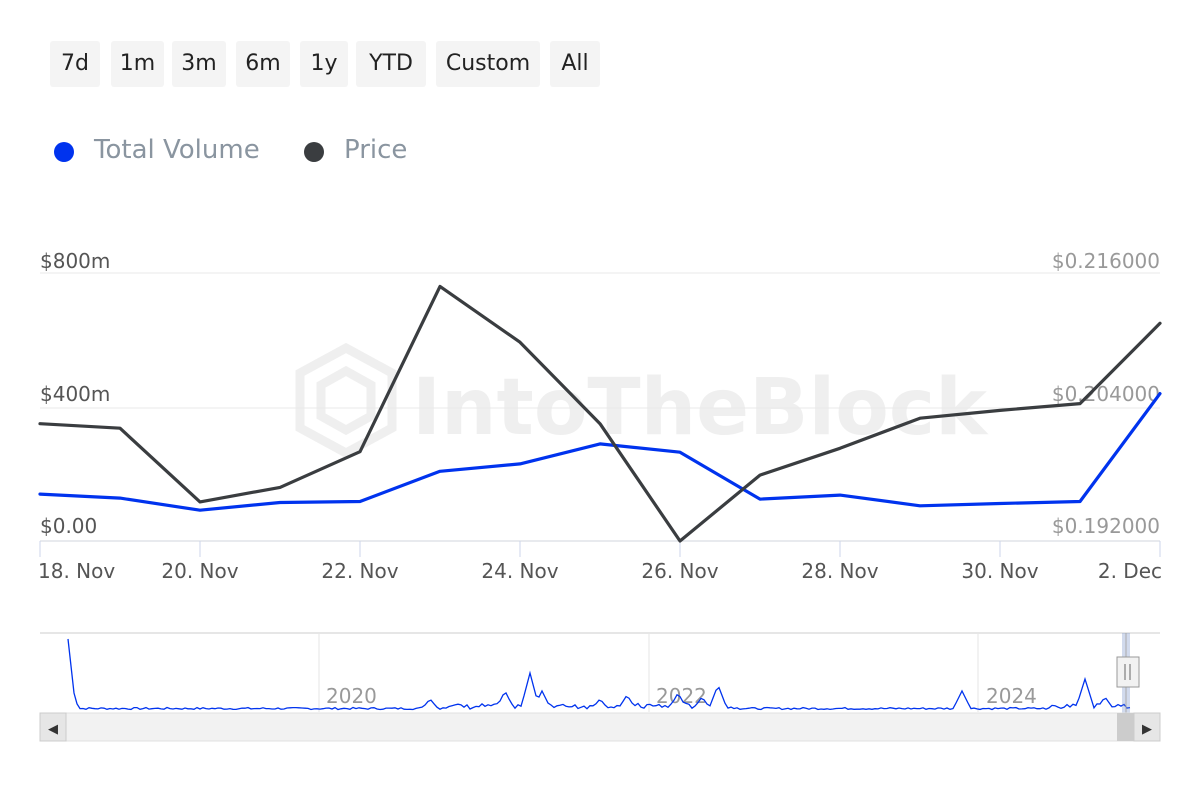 This screenshot has width=1200, height=800. Describe the element at coordinates (575, 64) in the screenshot. I see `range-all-button: All` at that location.